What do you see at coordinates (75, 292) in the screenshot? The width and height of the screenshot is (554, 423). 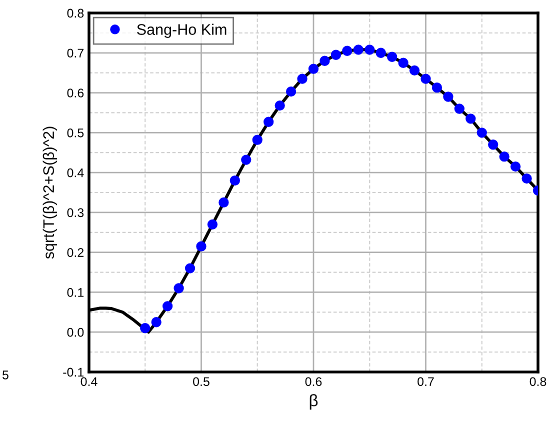 I see `y-tick-label: 0.1` at bounding box center [75, 292].